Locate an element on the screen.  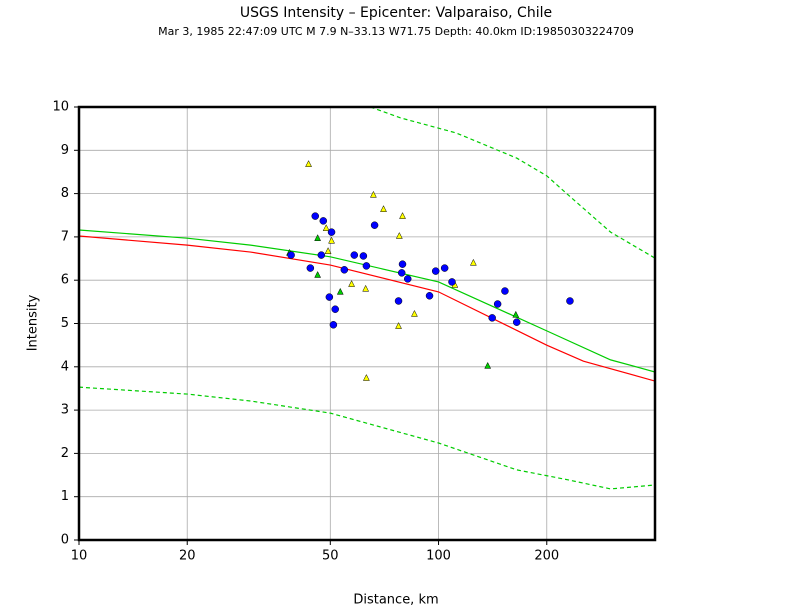
x-tick-label: 50 is located at coordinates (330, 556).